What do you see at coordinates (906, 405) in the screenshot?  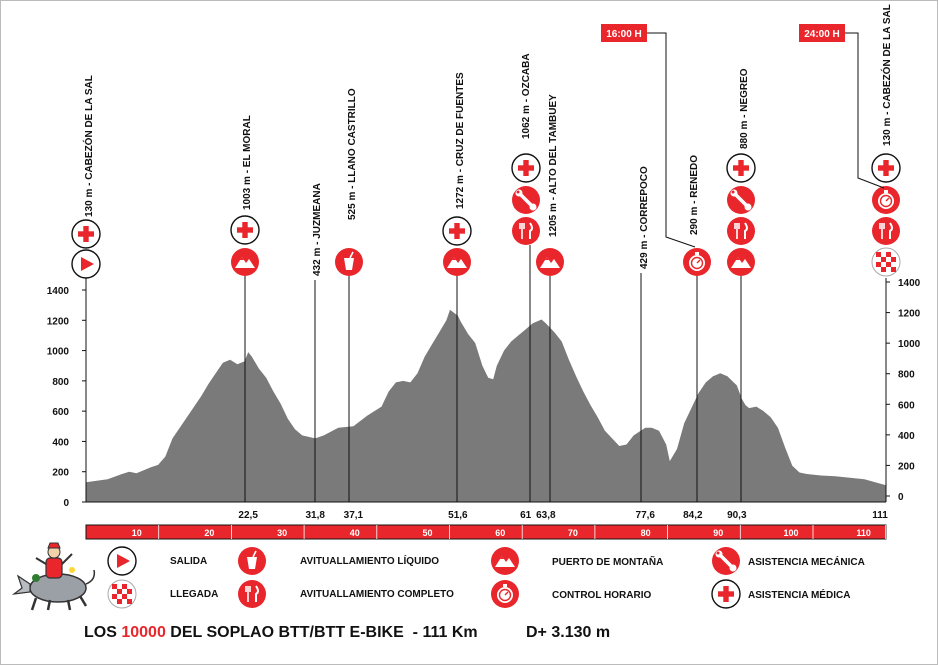 I see `right-tick-label: 600` at bounding box center [906, 405].